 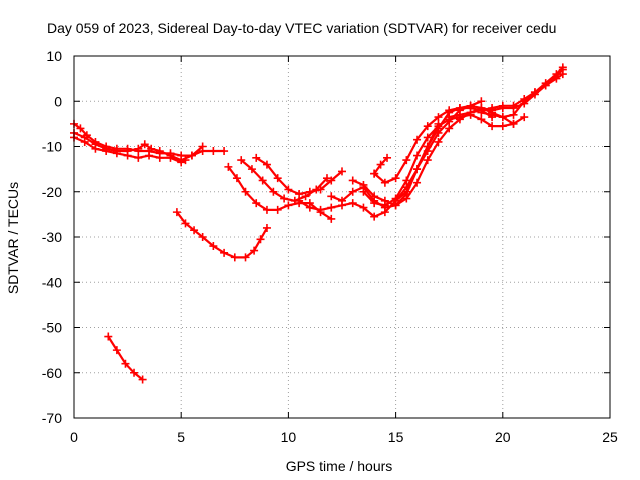 I want to click on series-line, so click(x=506, y=93).